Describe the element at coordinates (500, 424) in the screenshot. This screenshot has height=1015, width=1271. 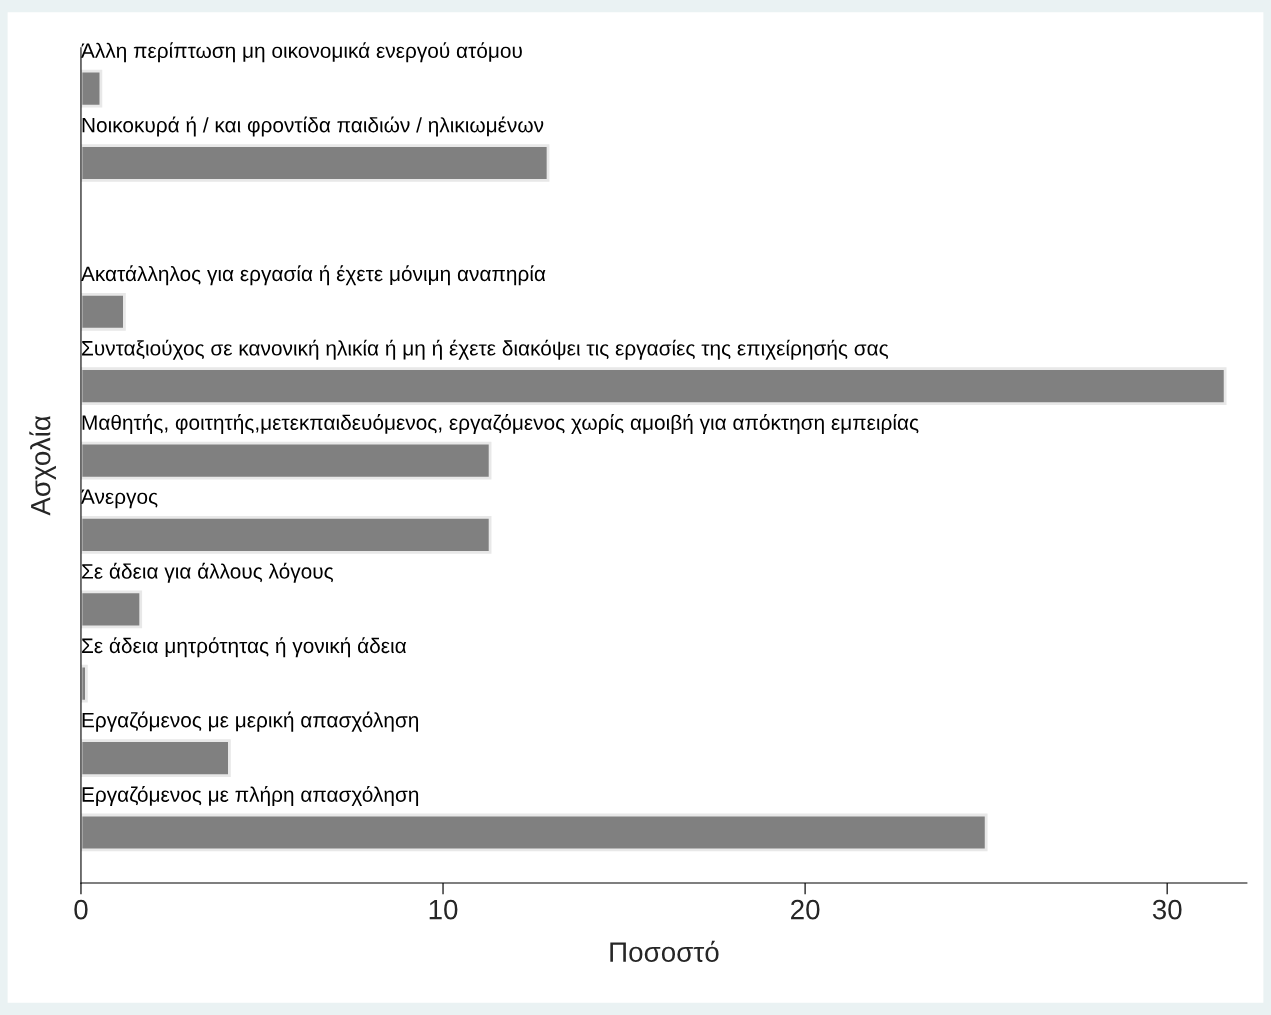
I see `y-tick-label: Μαθητής, φοιτητής,μετεκπαιδευόμενος, εργαζόμενος χωρίς αμοιβή για απόκτηση εμπειρίας` at that location.